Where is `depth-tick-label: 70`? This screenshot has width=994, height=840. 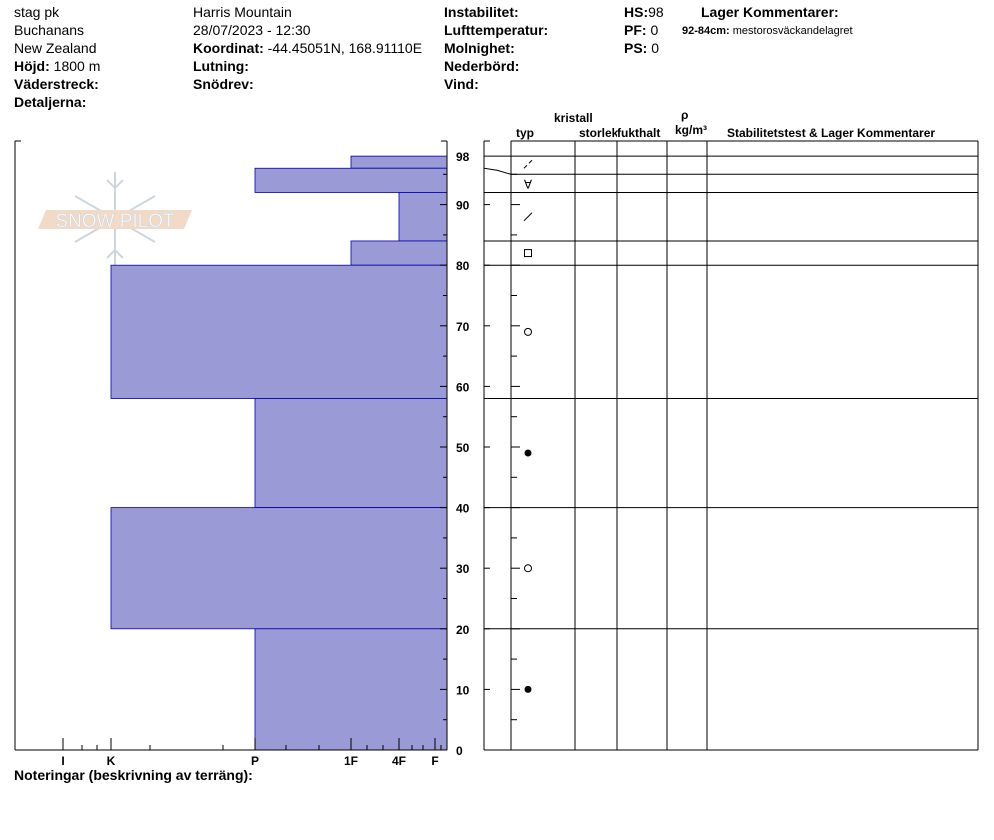
depth-tick-label: 70 is located at coordinates (463, 327).